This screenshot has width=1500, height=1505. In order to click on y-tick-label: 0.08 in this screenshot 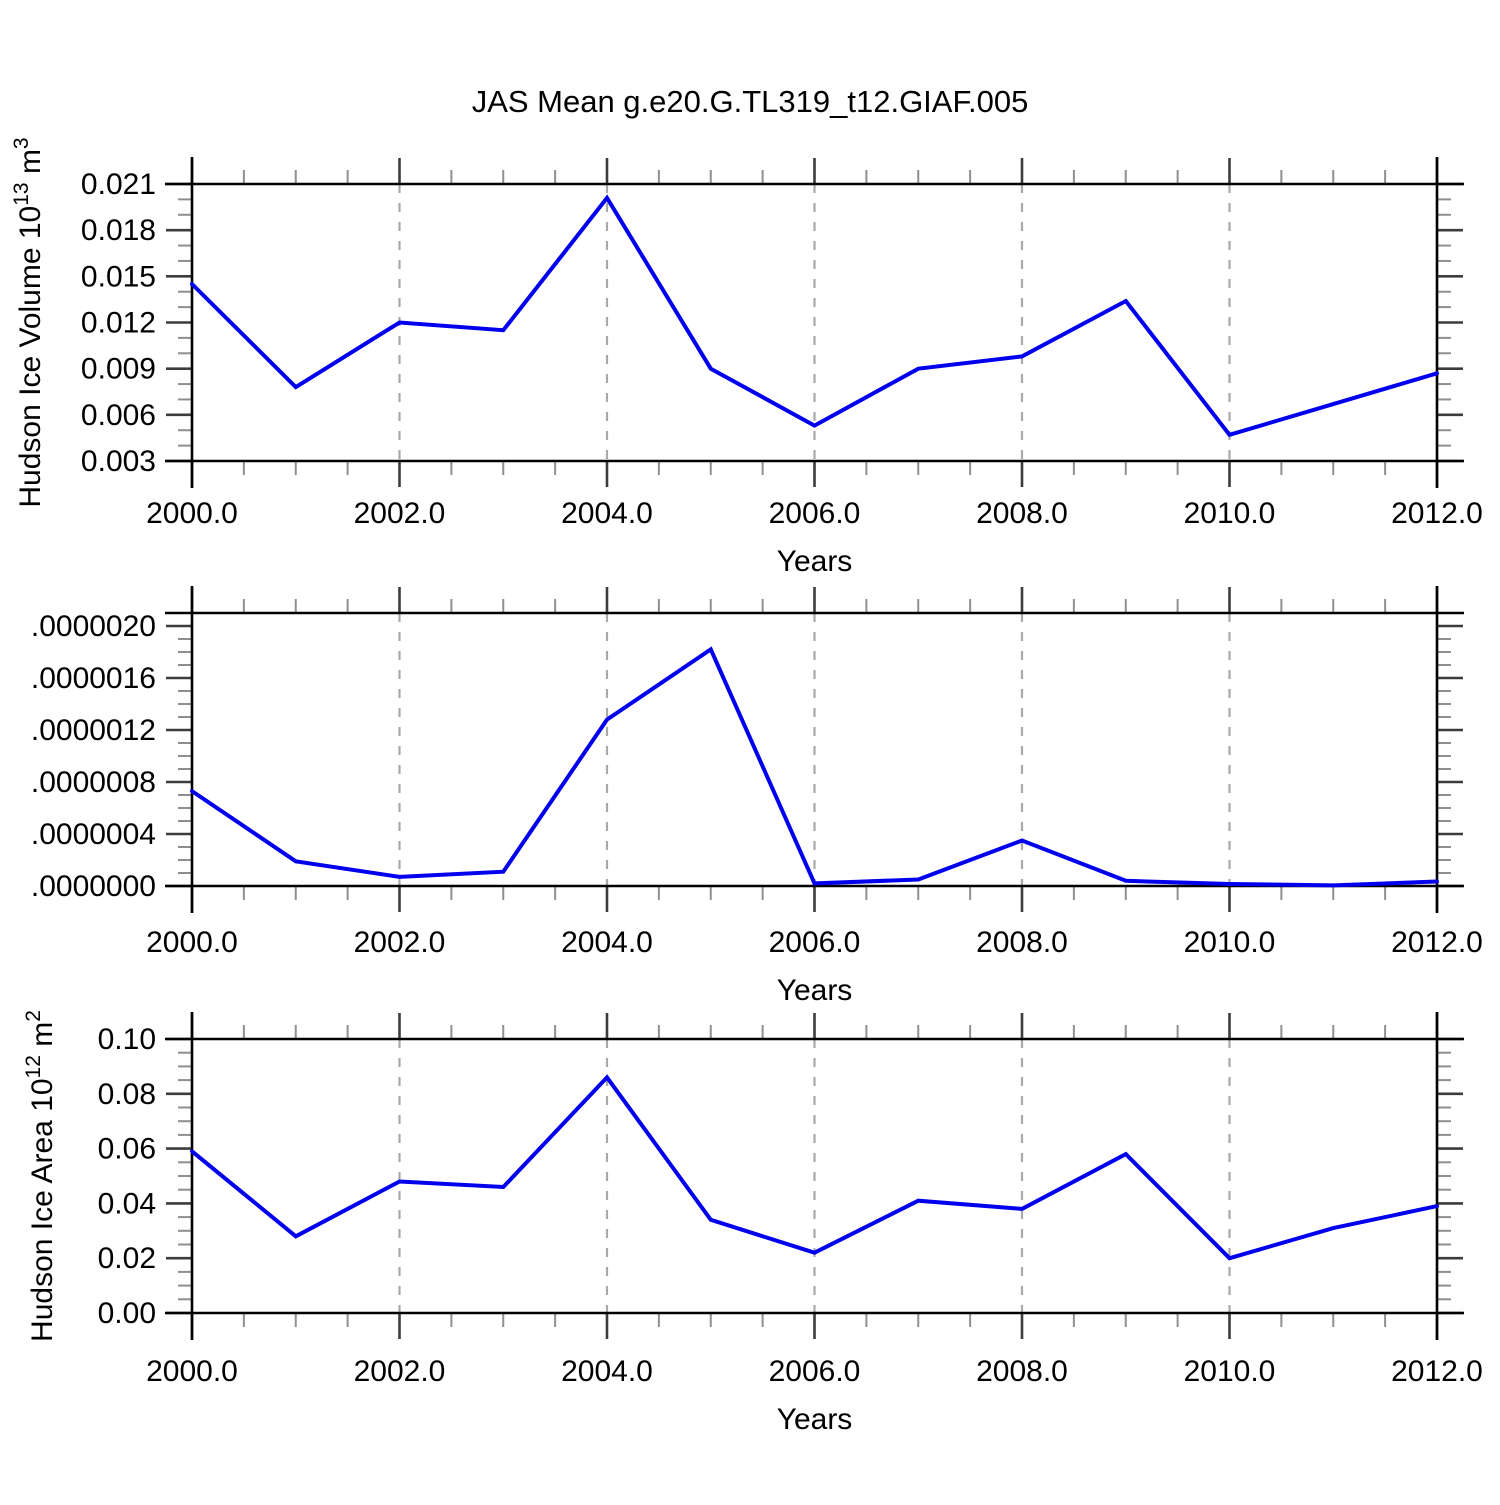, I will do `click(127, 1094)`.